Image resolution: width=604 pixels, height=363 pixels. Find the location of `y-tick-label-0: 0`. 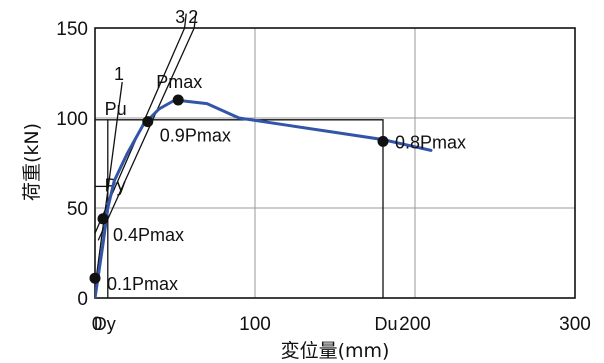

y-tick-label-0: 0 is located at coordinates (82, 299).